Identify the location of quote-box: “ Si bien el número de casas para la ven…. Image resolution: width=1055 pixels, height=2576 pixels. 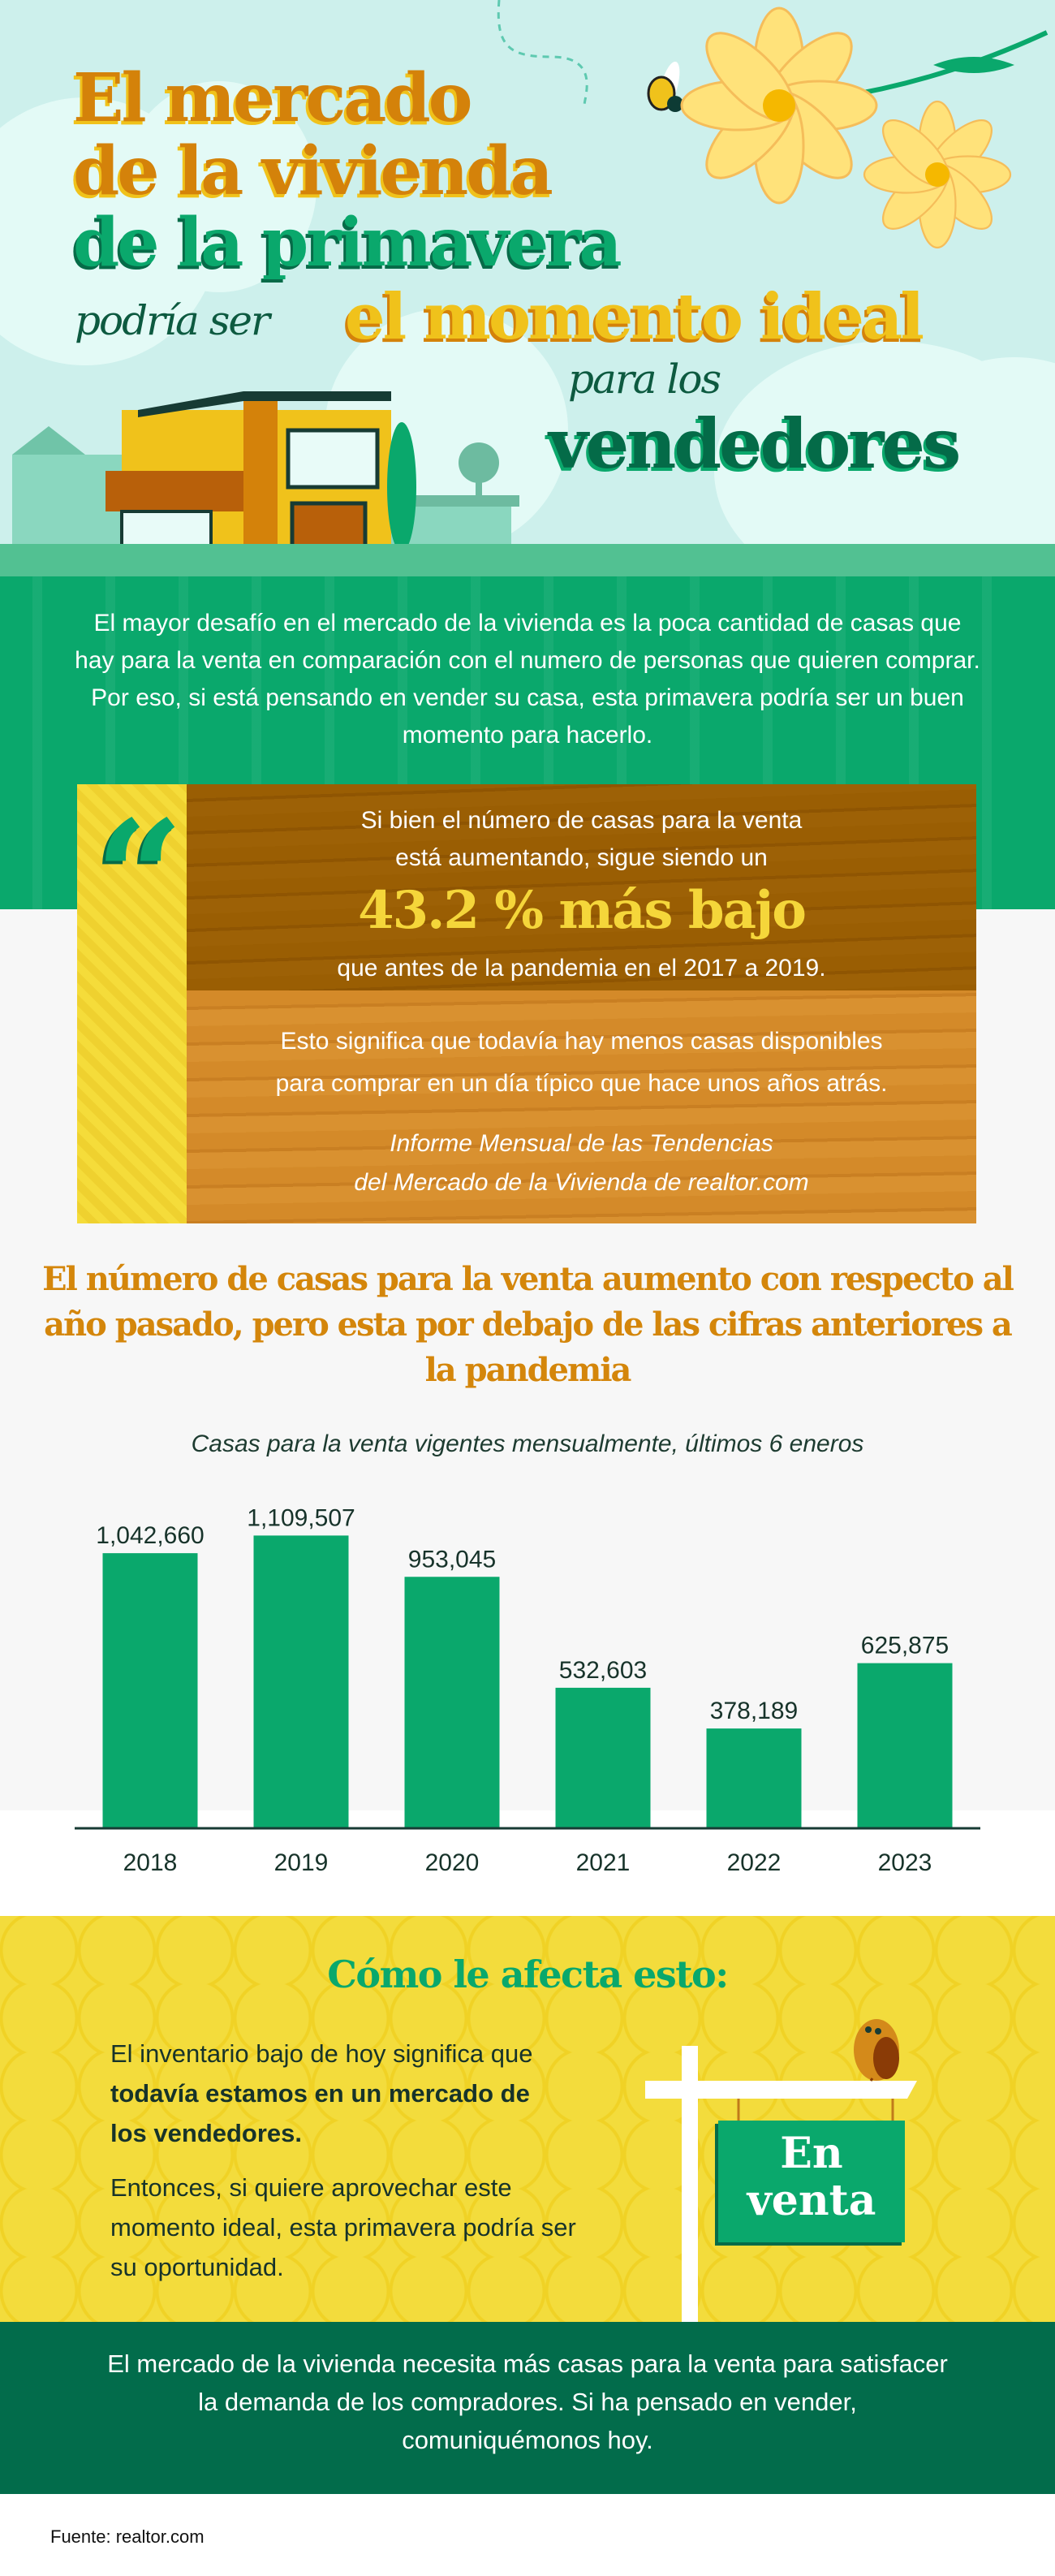
(527, 1004).